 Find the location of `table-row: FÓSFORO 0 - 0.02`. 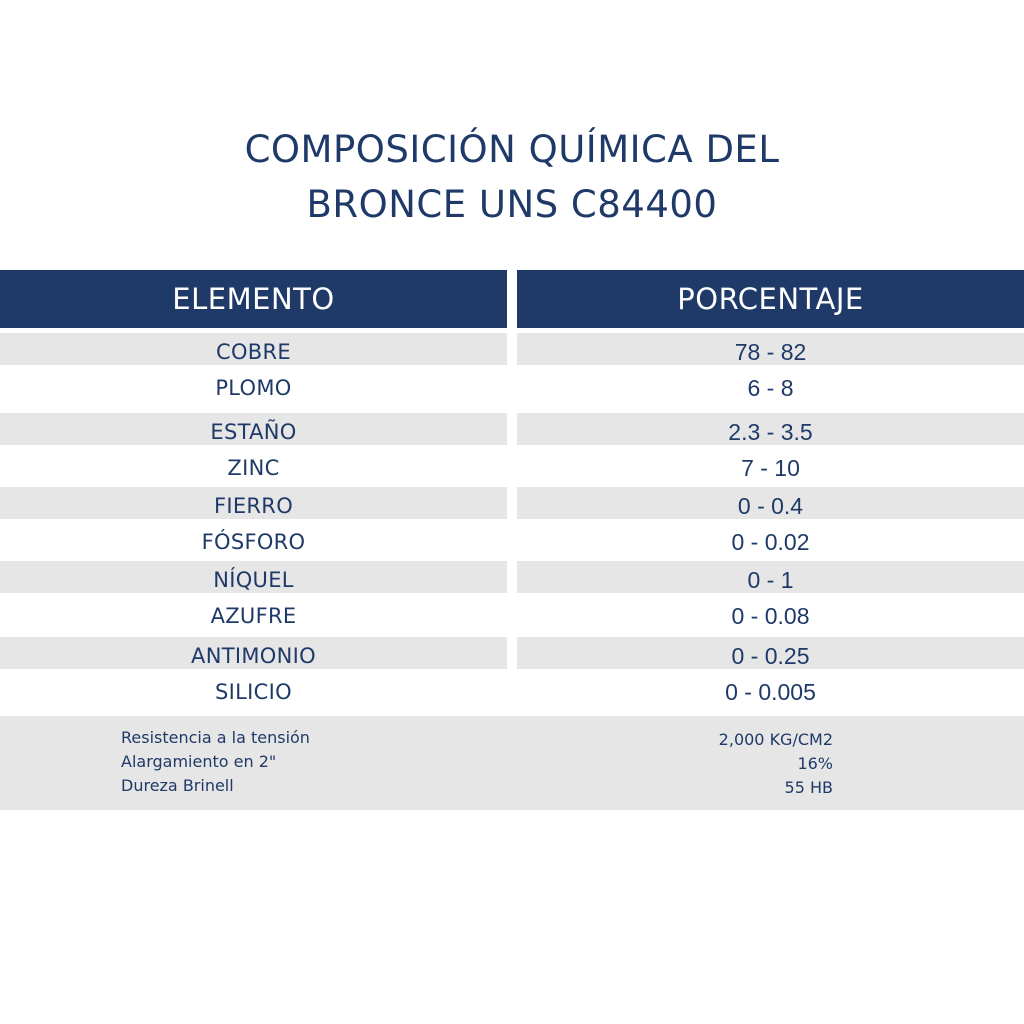

table-row: FÓSFORO 0 - 0.02 is located at coordinates (512, 538).